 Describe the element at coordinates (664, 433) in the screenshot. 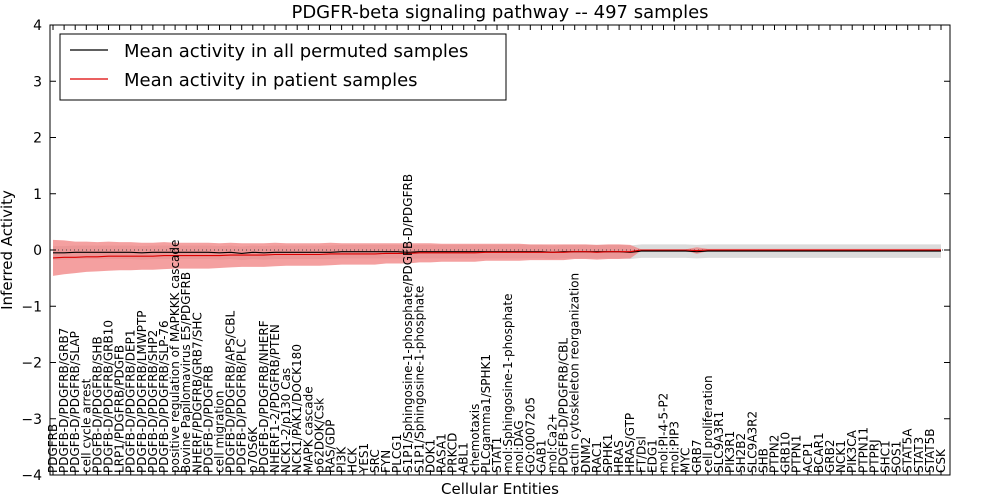

I see `x-category-label: mol:PI-4-5-P2` at that location.